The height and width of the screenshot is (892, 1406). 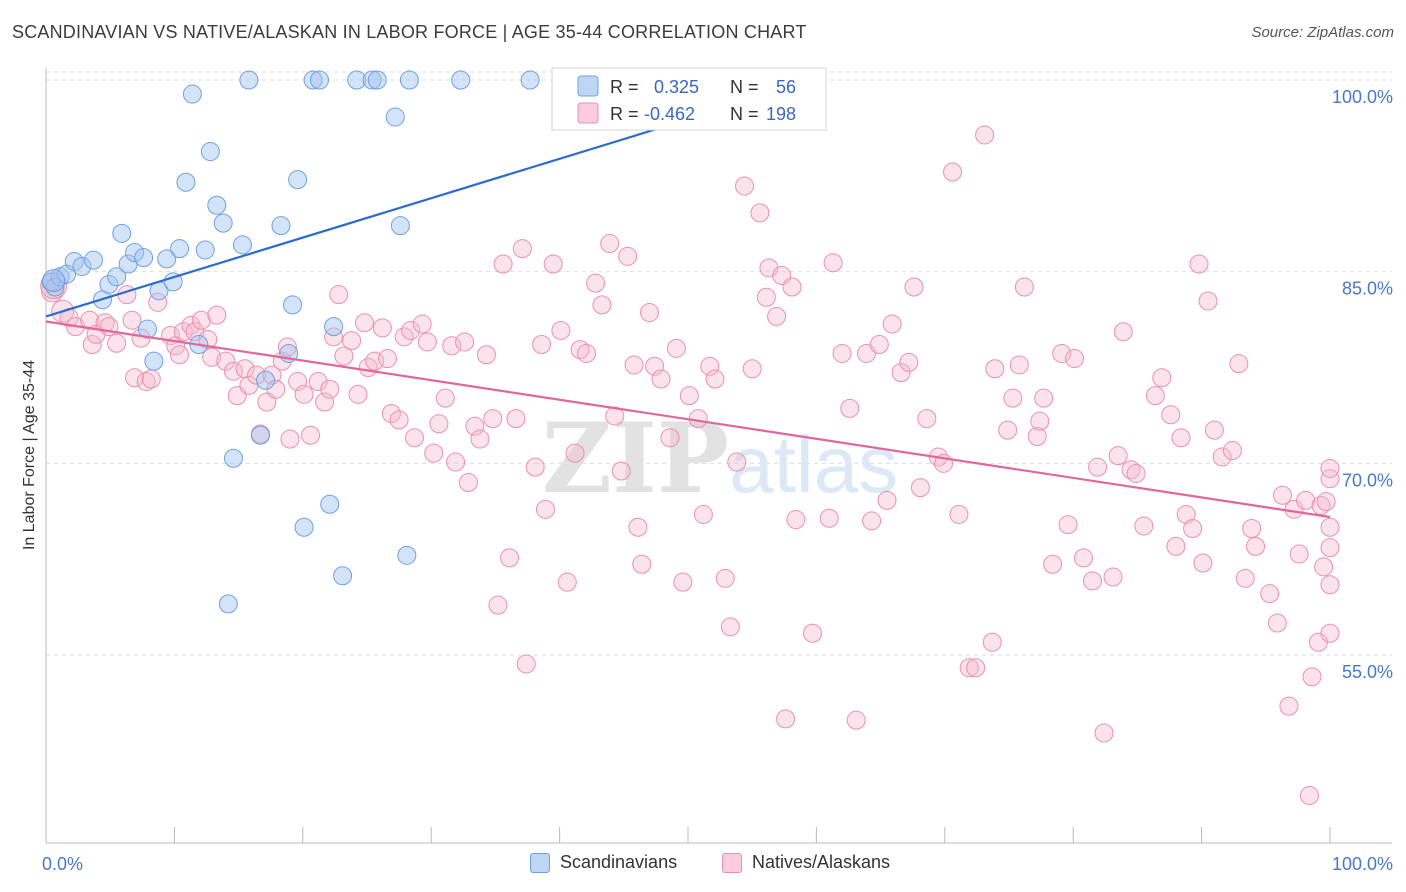 I want to click on legend-swatch-blue, so click(x=588, y=86).